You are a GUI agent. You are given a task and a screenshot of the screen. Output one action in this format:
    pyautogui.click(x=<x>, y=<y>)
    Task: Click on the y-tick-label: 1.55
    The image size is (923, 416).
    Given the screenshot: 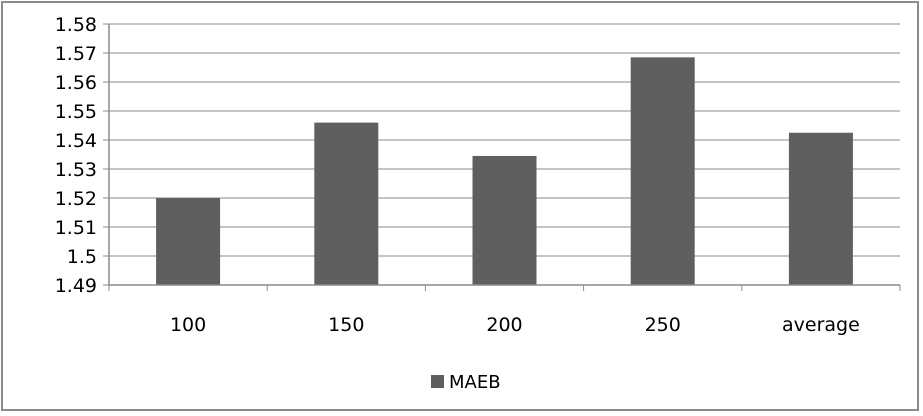 What is the action you would take?
    pyautogui.click(x=76, y=112)
    